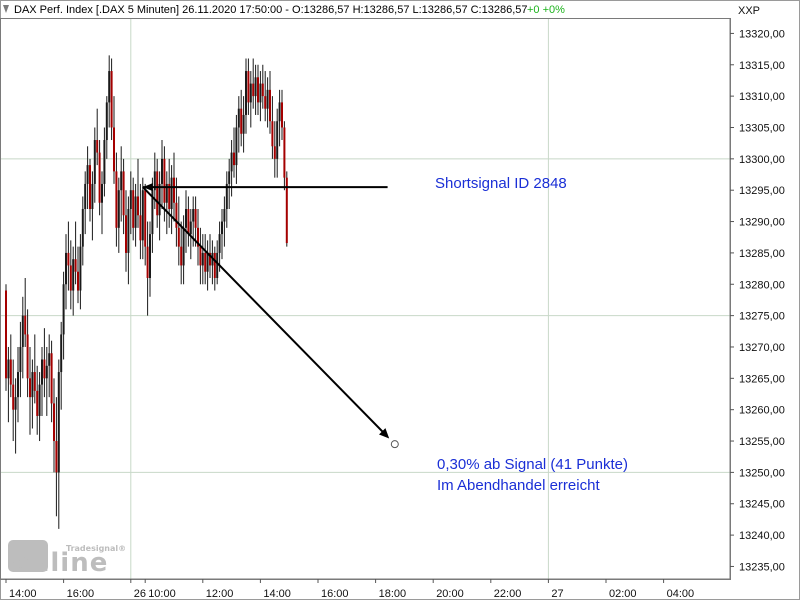  I want to click on y-tick-label: 13300,00, so click(762, 160).